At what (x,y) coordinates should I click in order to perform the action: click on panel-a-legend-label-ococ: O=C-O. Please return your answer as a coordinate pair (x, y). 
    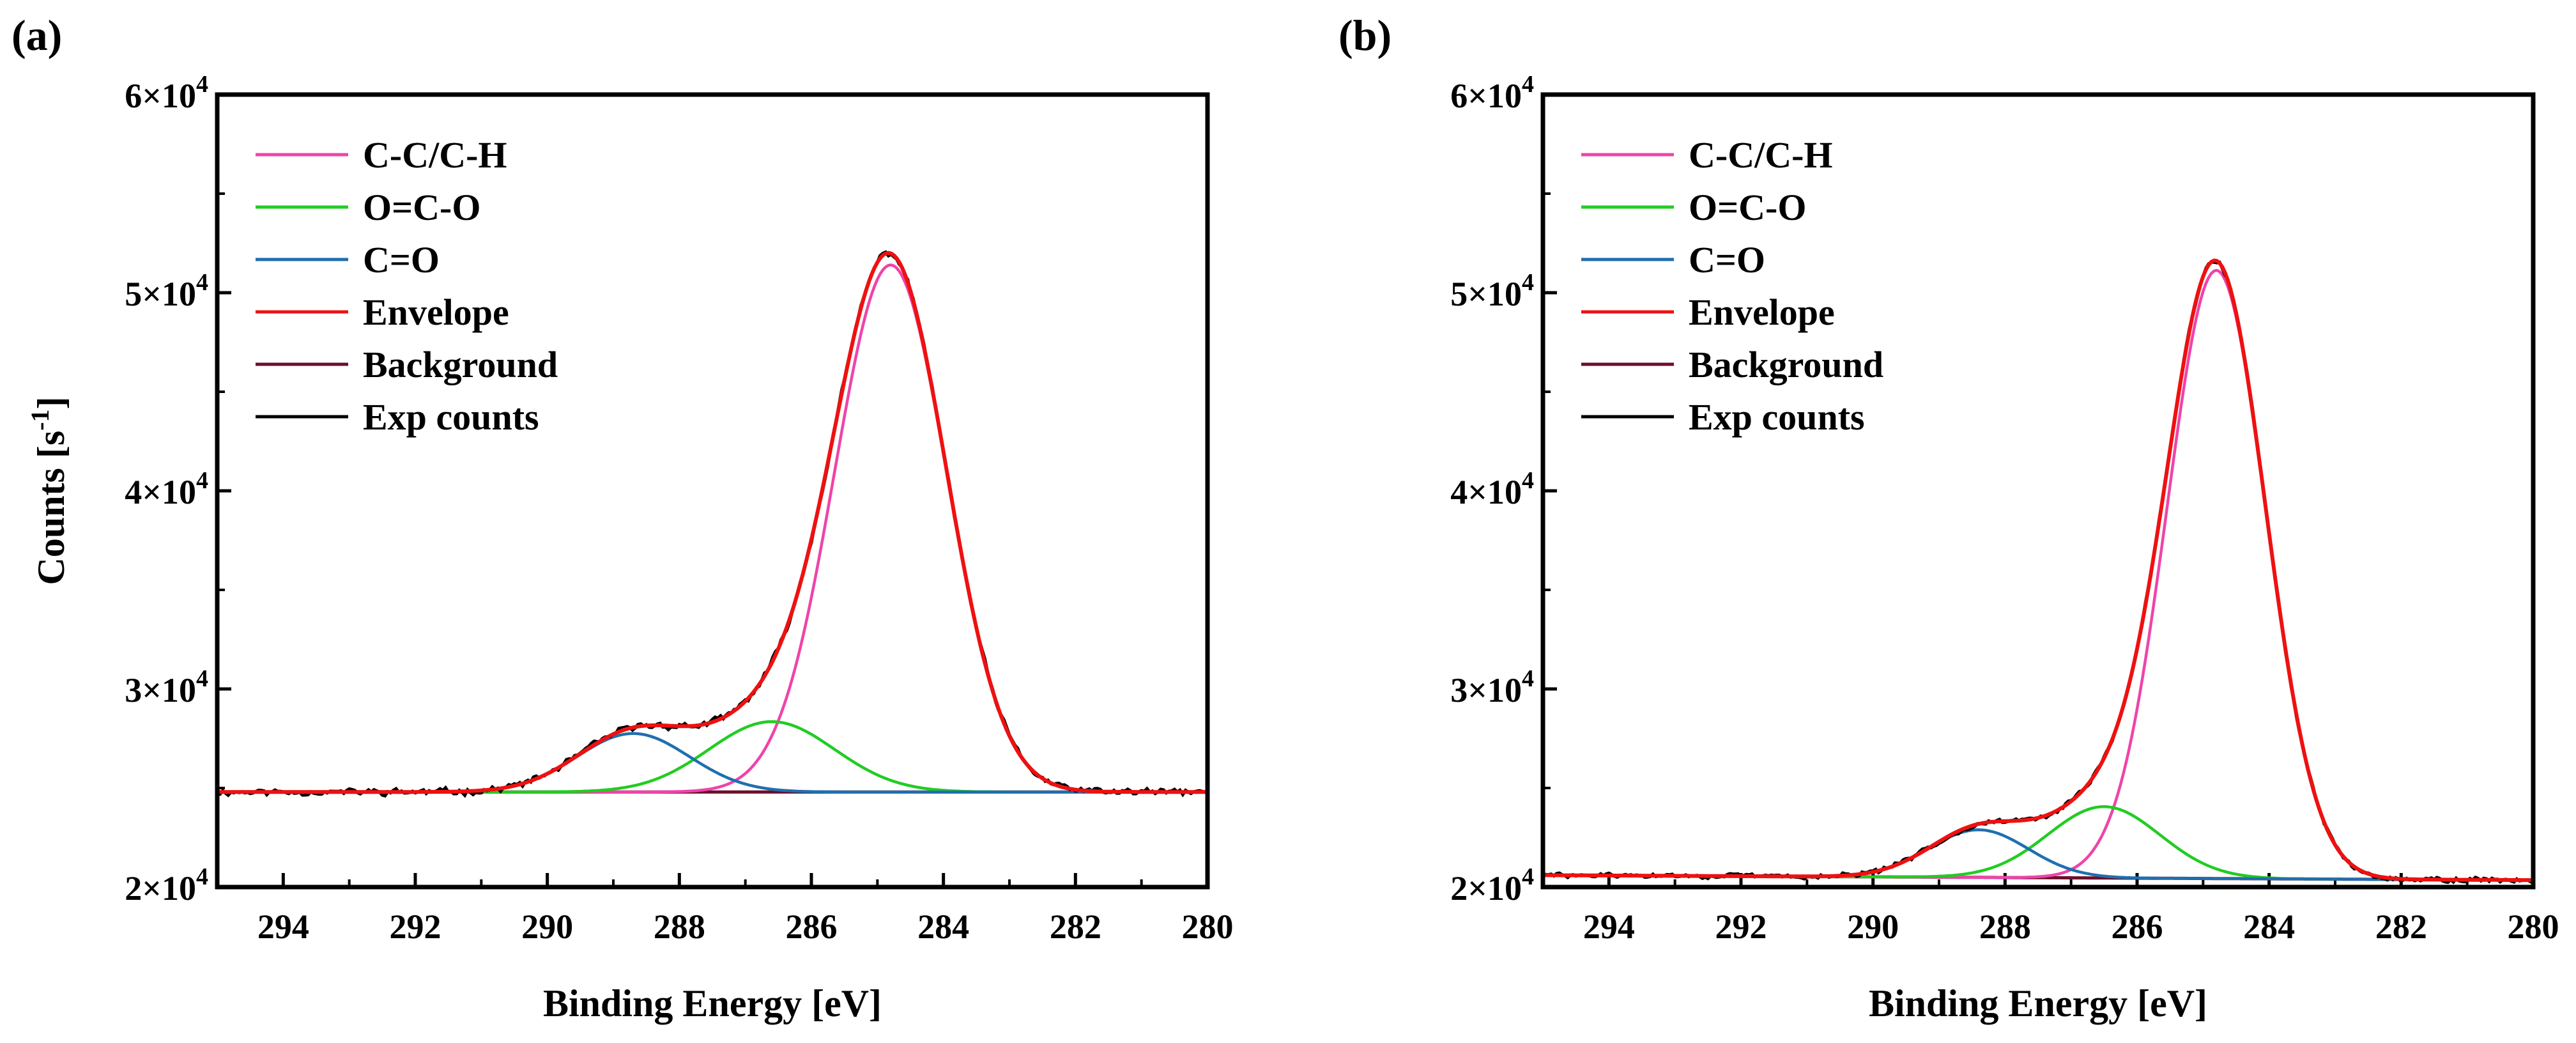
    Looking at the image, I should click on (421, 207).